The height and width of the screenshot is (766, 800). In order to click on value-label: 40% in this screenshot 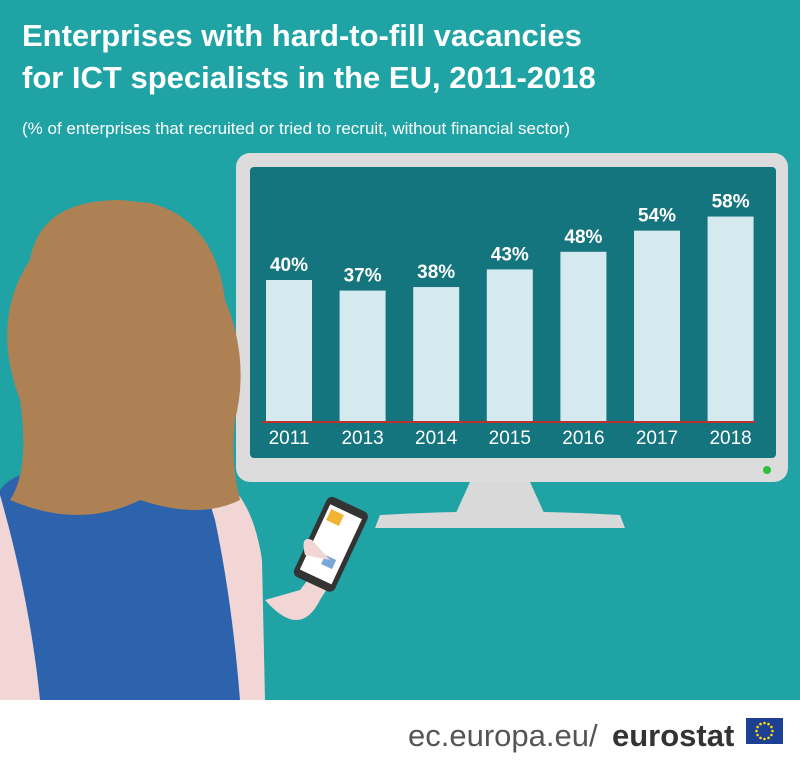, I will do `click(289, 265)`.